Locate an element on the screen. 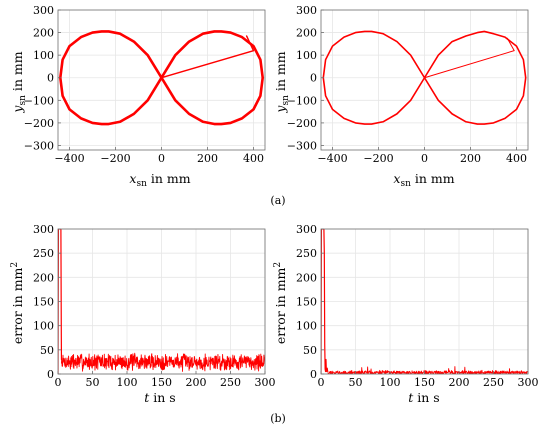 Image resolution: width=550 pixels, height=430 pixels. subfigure-label-b: (b) is located at coordinates (278, 418).